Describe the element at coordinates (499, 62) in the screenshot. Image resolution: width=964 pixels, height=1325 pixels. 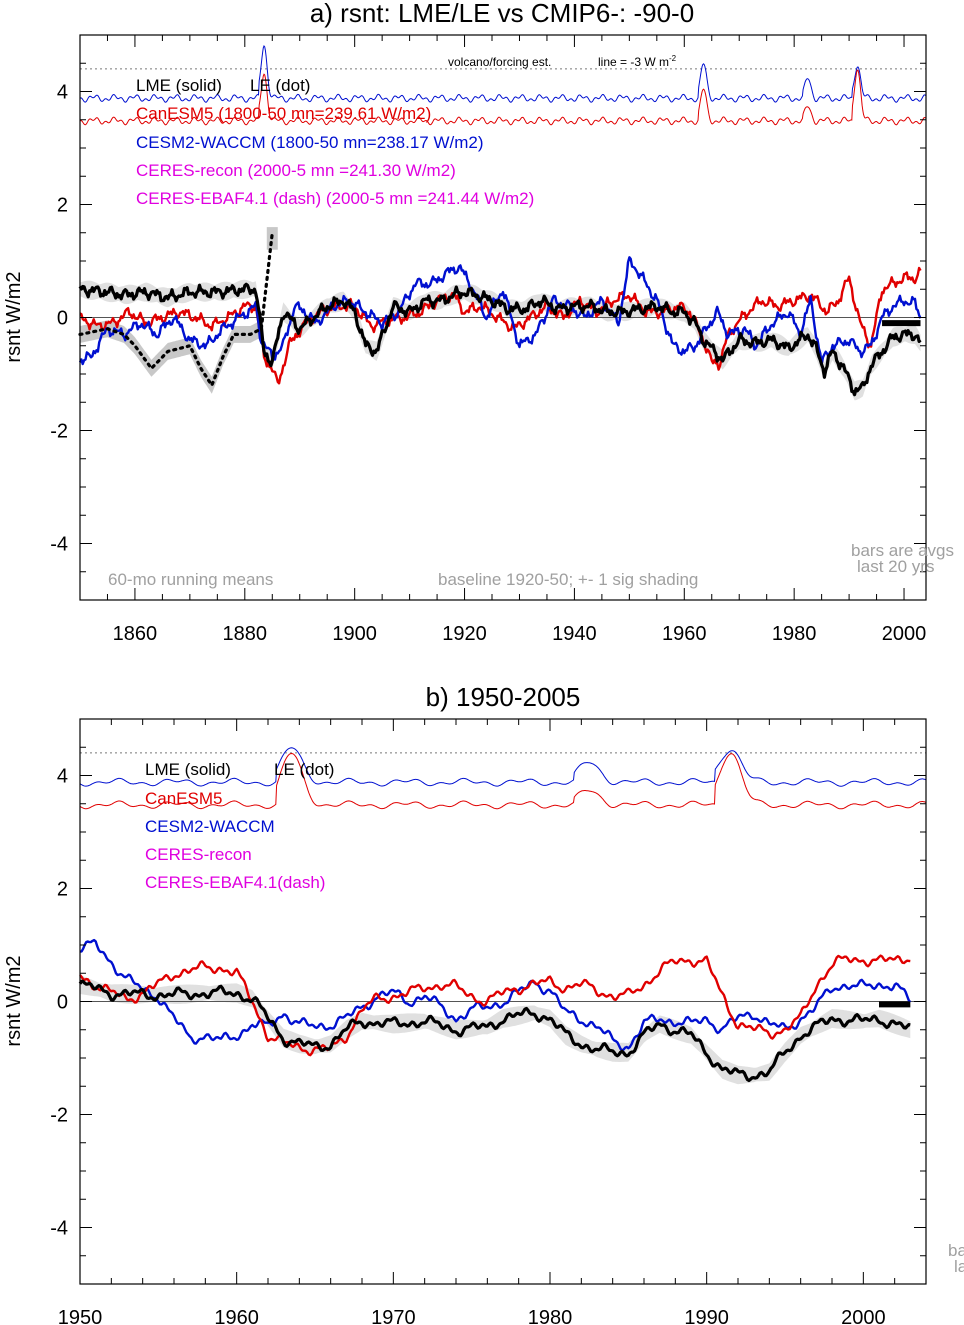
I see `panel-a-reference-note: volcano/forcing est.` at that location.